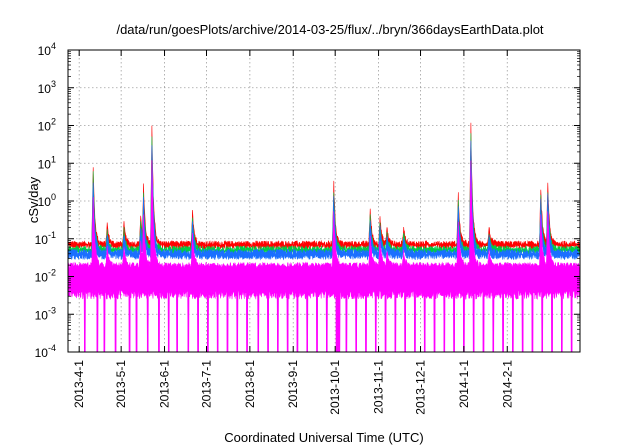  What do you see at coordinates (335, 387) in the screenshot?
I see `x-tick-label: 2013-10-1` at bounding box center [335, 387].